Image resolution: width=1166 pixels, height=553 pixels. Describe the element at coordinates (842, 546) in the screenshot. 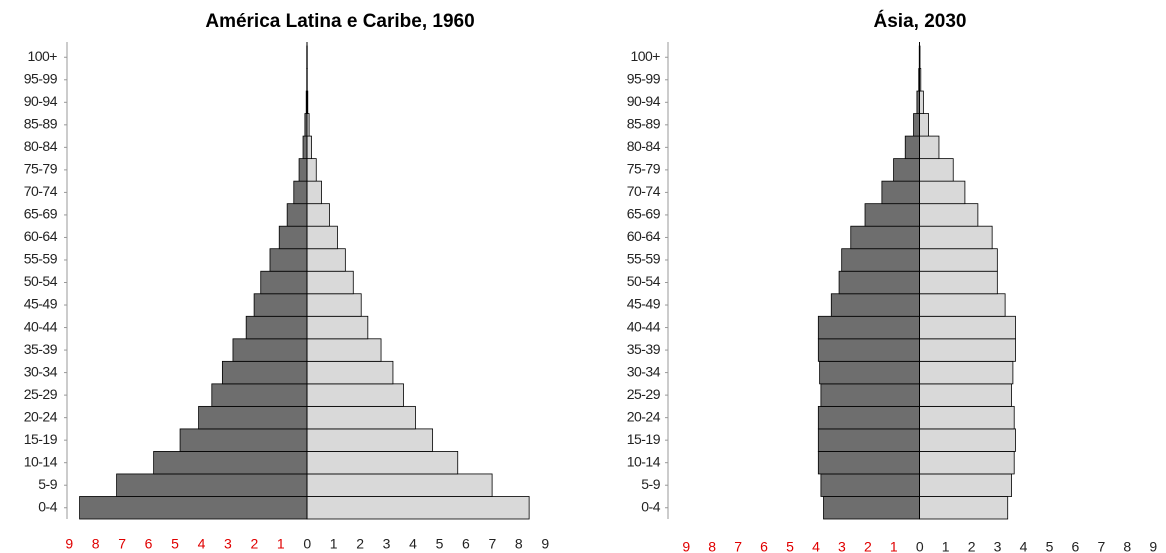

I see `x-tick-label: 3` at that location.